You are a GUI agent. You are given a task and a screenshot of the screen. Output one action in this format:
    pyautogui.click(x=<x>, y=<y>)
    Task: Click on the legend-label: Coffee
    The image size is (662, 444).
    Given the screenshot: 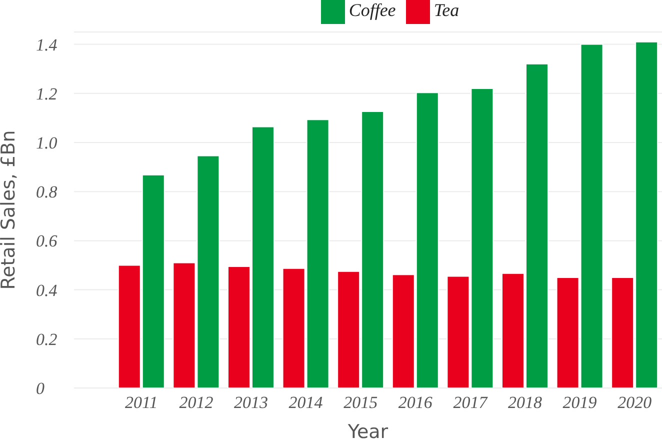 What is the action you would take?
    pyautogui.click(x=372, y=10)
    